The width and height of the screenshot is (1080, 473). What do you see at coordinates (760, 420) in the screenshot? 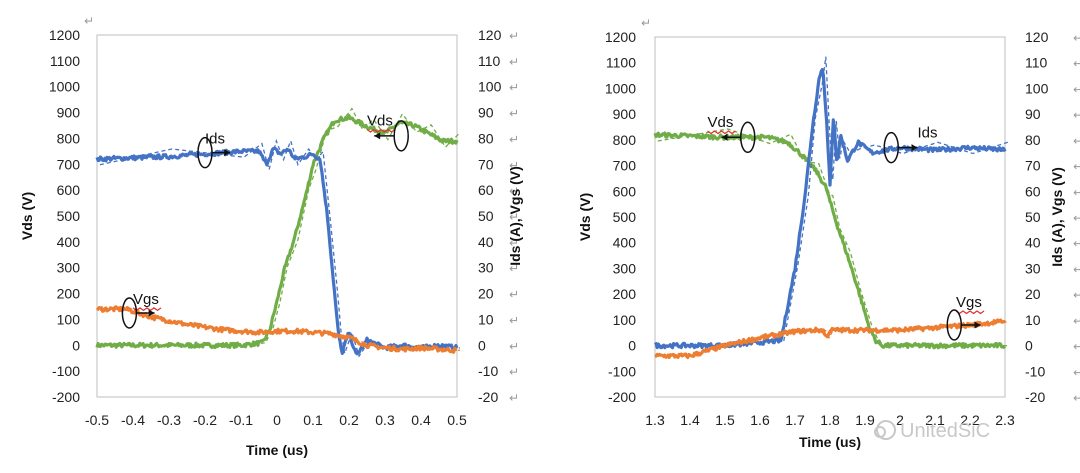
I see `x-tick-label: 1.6` at bounding box center [760, 420].